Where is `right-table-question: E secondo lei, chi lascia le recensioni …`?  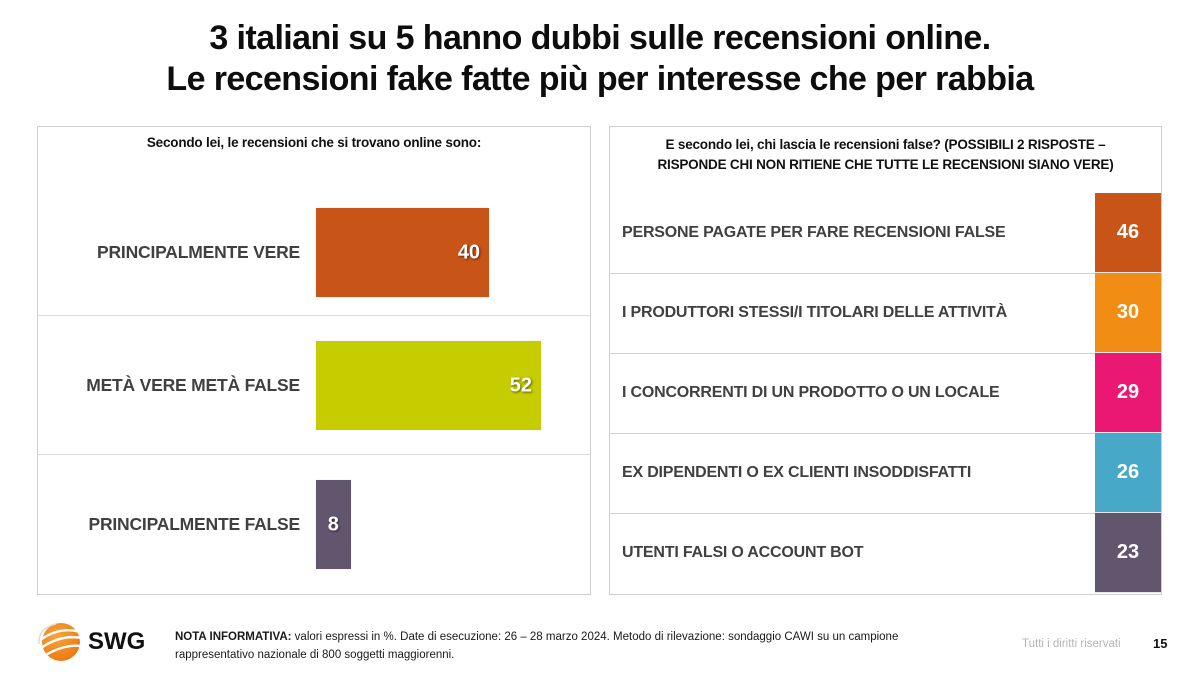
right-table-question: E secondo lei, chi lascia le recensioni … is located at coordinates (885, 155).